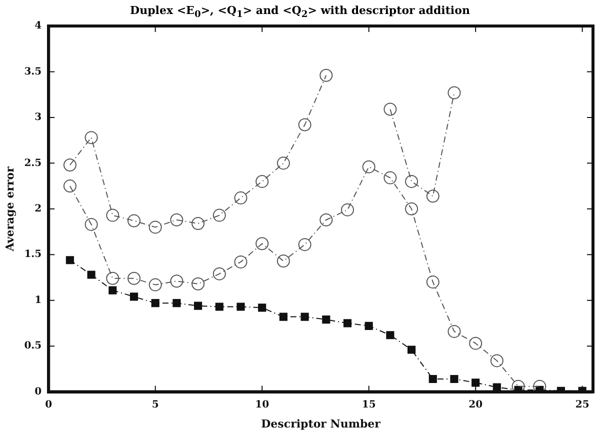 The image size is (600, 433). What do you see at coordinates (48, 404) in the screenshot?
I see `x-tick-label: 0` at bounding box center [48, 404].